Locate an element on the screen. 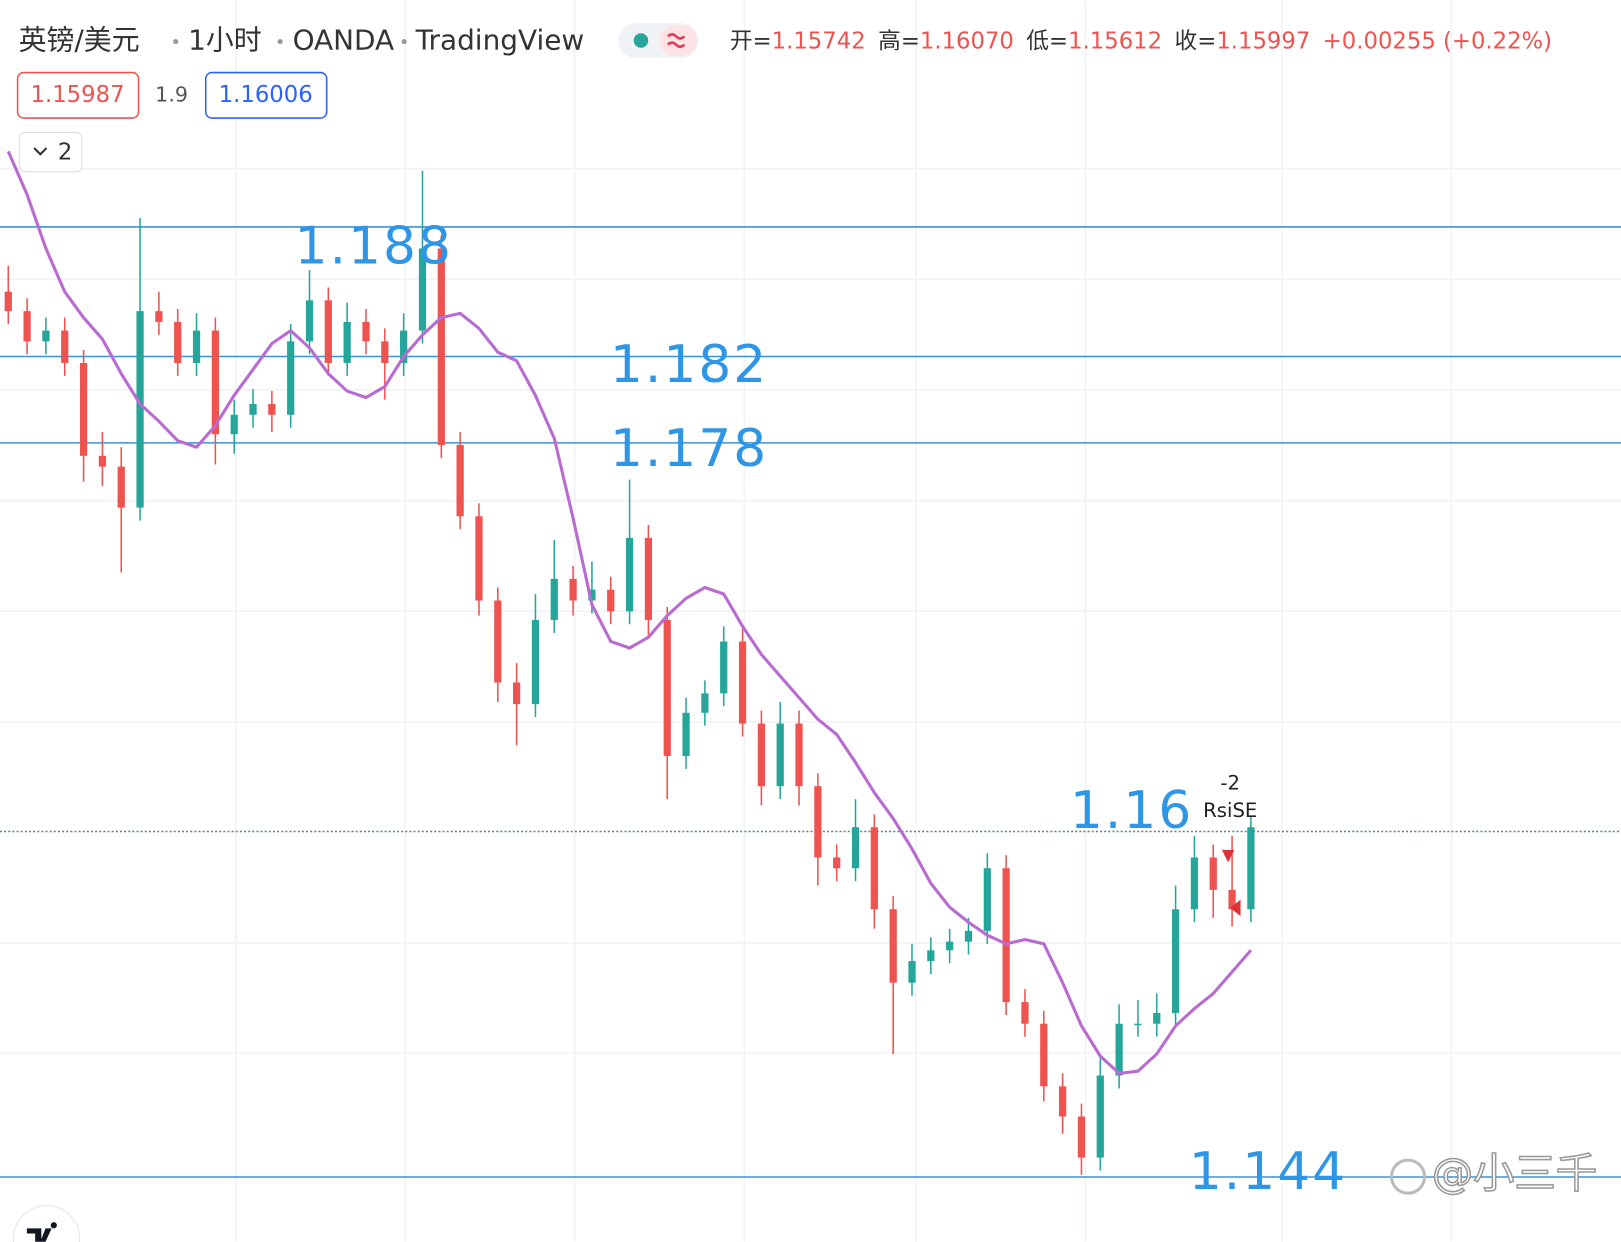  ohlc-value: 1.15742 is located at coordinates (819, 41).